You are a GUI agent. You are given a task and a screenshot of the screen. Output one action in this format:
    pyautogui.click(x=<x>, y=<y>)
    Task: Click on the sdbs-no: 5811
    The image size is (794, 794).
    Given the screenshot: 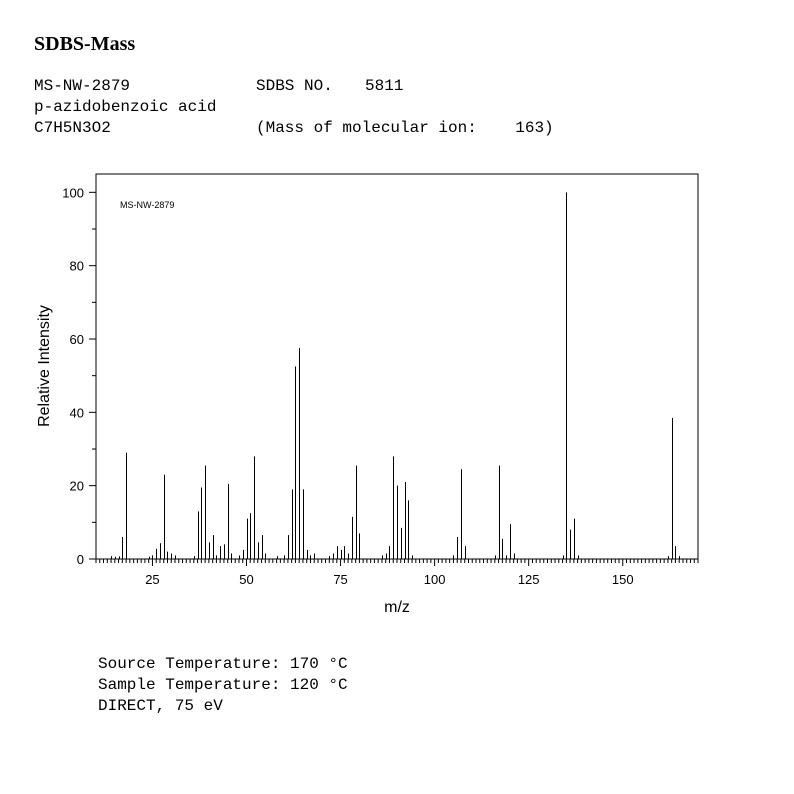 What is the action you would take?
    pyautogui.click(x=384, y=86)
    